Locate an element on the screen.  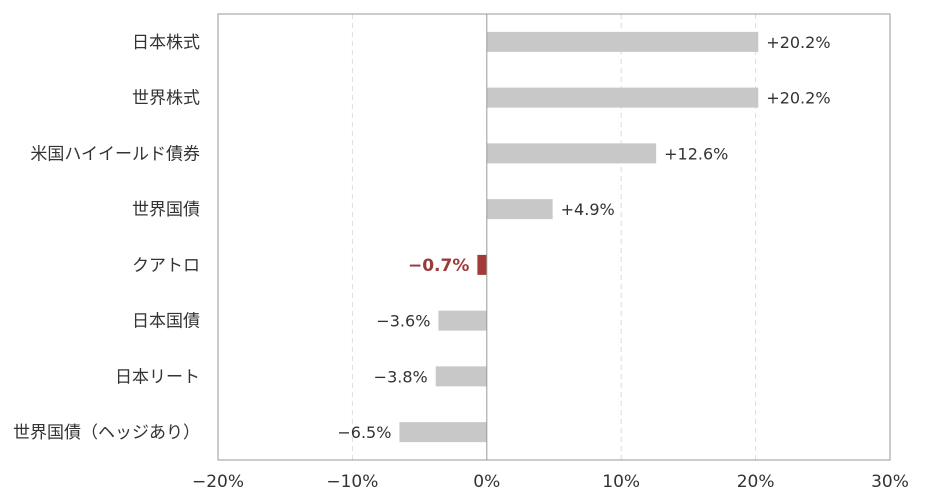
value-label: +12.6% is located at coordinates (696, 153).